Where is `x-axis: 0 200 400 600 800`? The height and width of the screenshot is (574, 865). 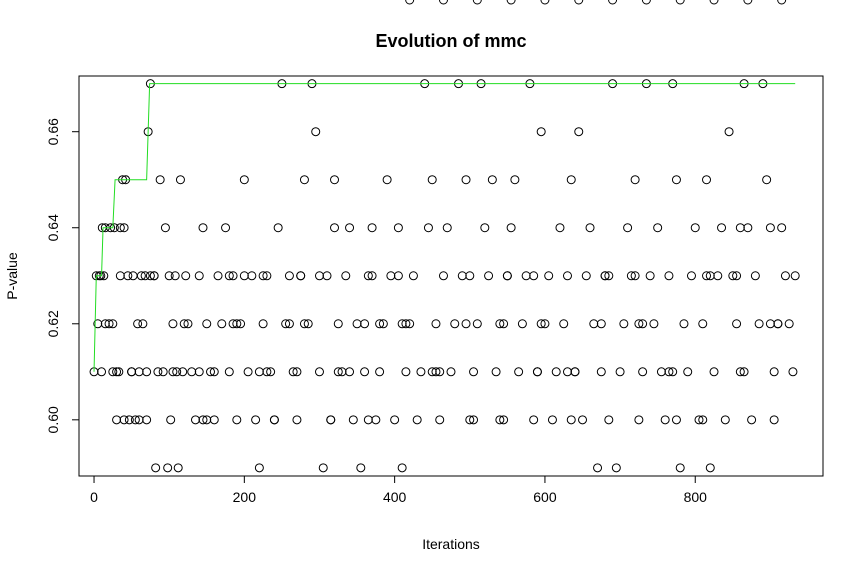 x-axis: 0 200 400 600 800 is located at coordinates (398, 490).